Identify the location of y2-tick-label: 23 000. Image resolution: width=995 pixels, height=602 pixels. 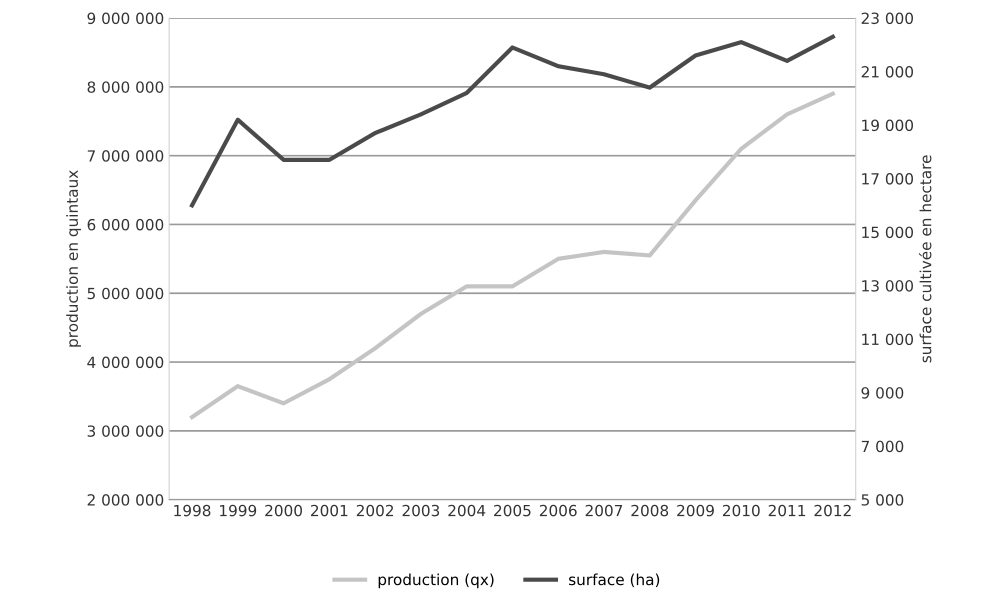
(888, 18).